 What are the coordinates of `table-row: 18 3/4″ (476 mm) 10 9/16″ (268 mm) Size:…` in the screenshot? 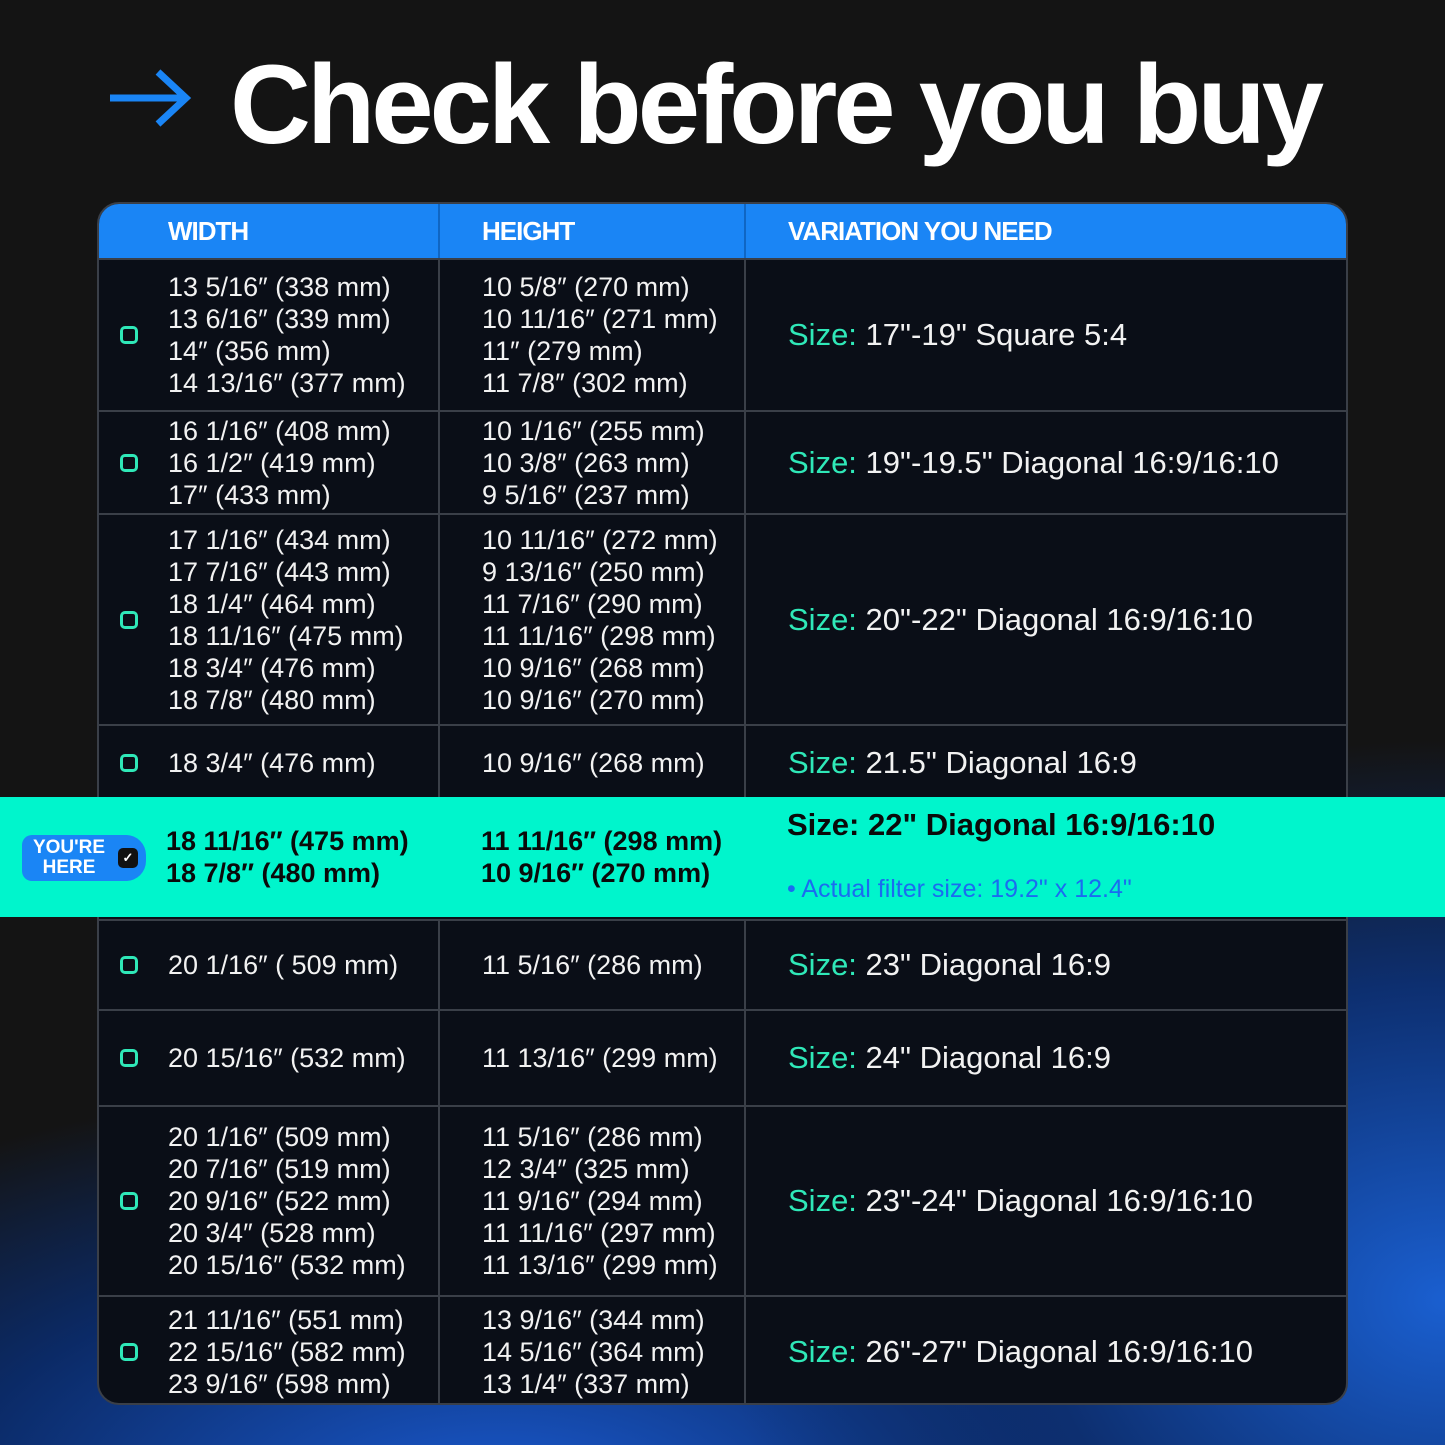 It's located at (722, 761).